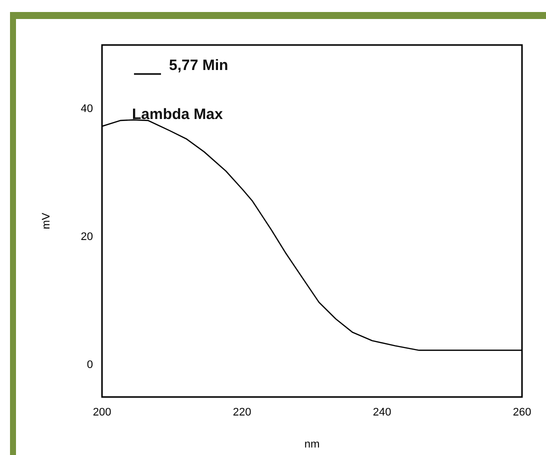 The height and width of the screenshot is (455, 546). I want to click on x-tick-label: 240, so click(382, 412).